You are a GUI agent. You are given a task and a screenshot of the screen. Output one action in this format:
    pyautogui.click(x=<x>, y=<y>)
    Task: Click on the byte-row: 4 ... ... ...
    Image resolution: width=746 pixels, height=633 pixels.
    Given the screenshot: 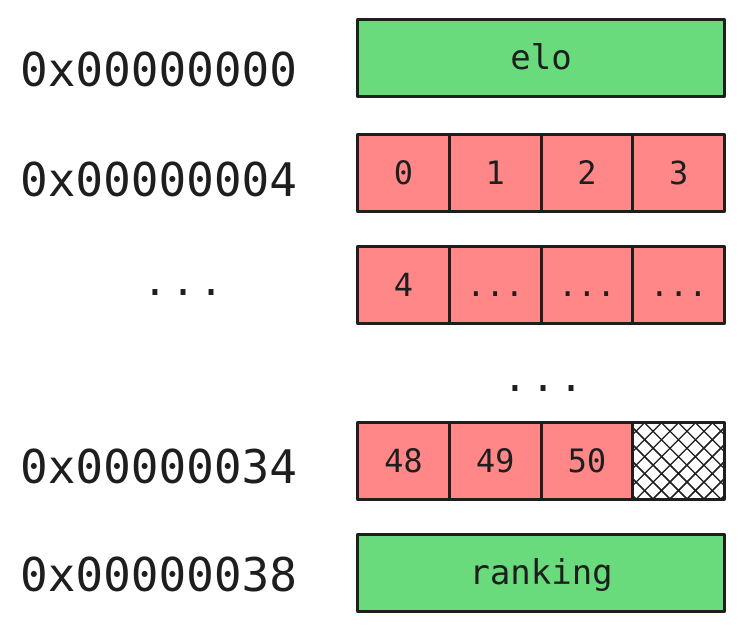 What is the action you would take?
    pyautogui.click(x=541, y=285)
    